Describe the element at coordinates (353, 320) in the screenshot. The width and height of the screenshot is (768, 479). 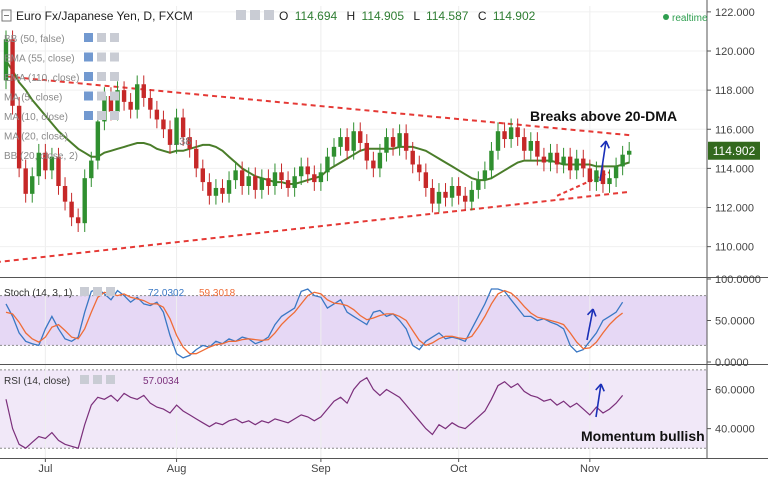
I see `stoch-band` at that location.